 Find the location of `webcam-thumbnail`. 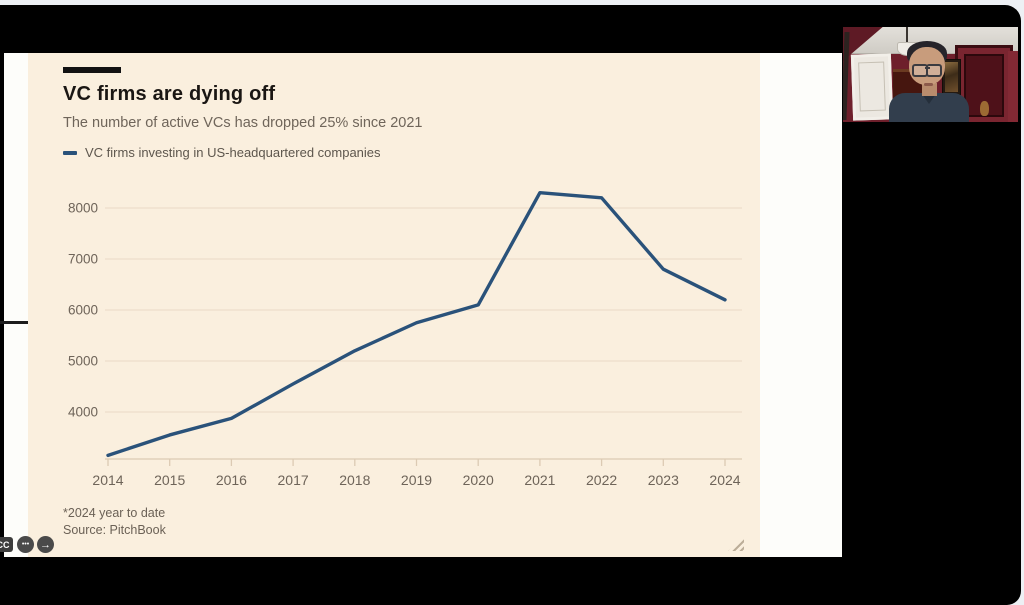

webcam-thumbnail is located at coordinates (932, 75).